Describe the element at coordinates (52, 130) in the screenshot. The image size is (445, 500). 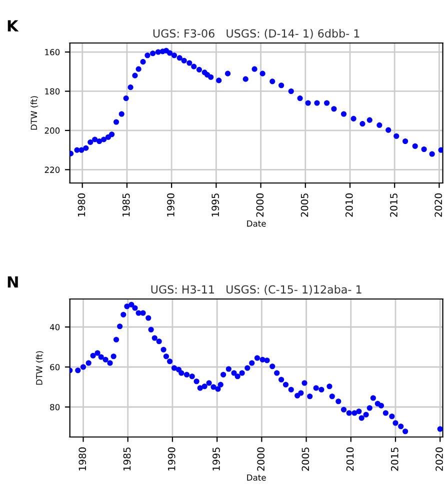
I see `y-tick-label: 200` at that location.